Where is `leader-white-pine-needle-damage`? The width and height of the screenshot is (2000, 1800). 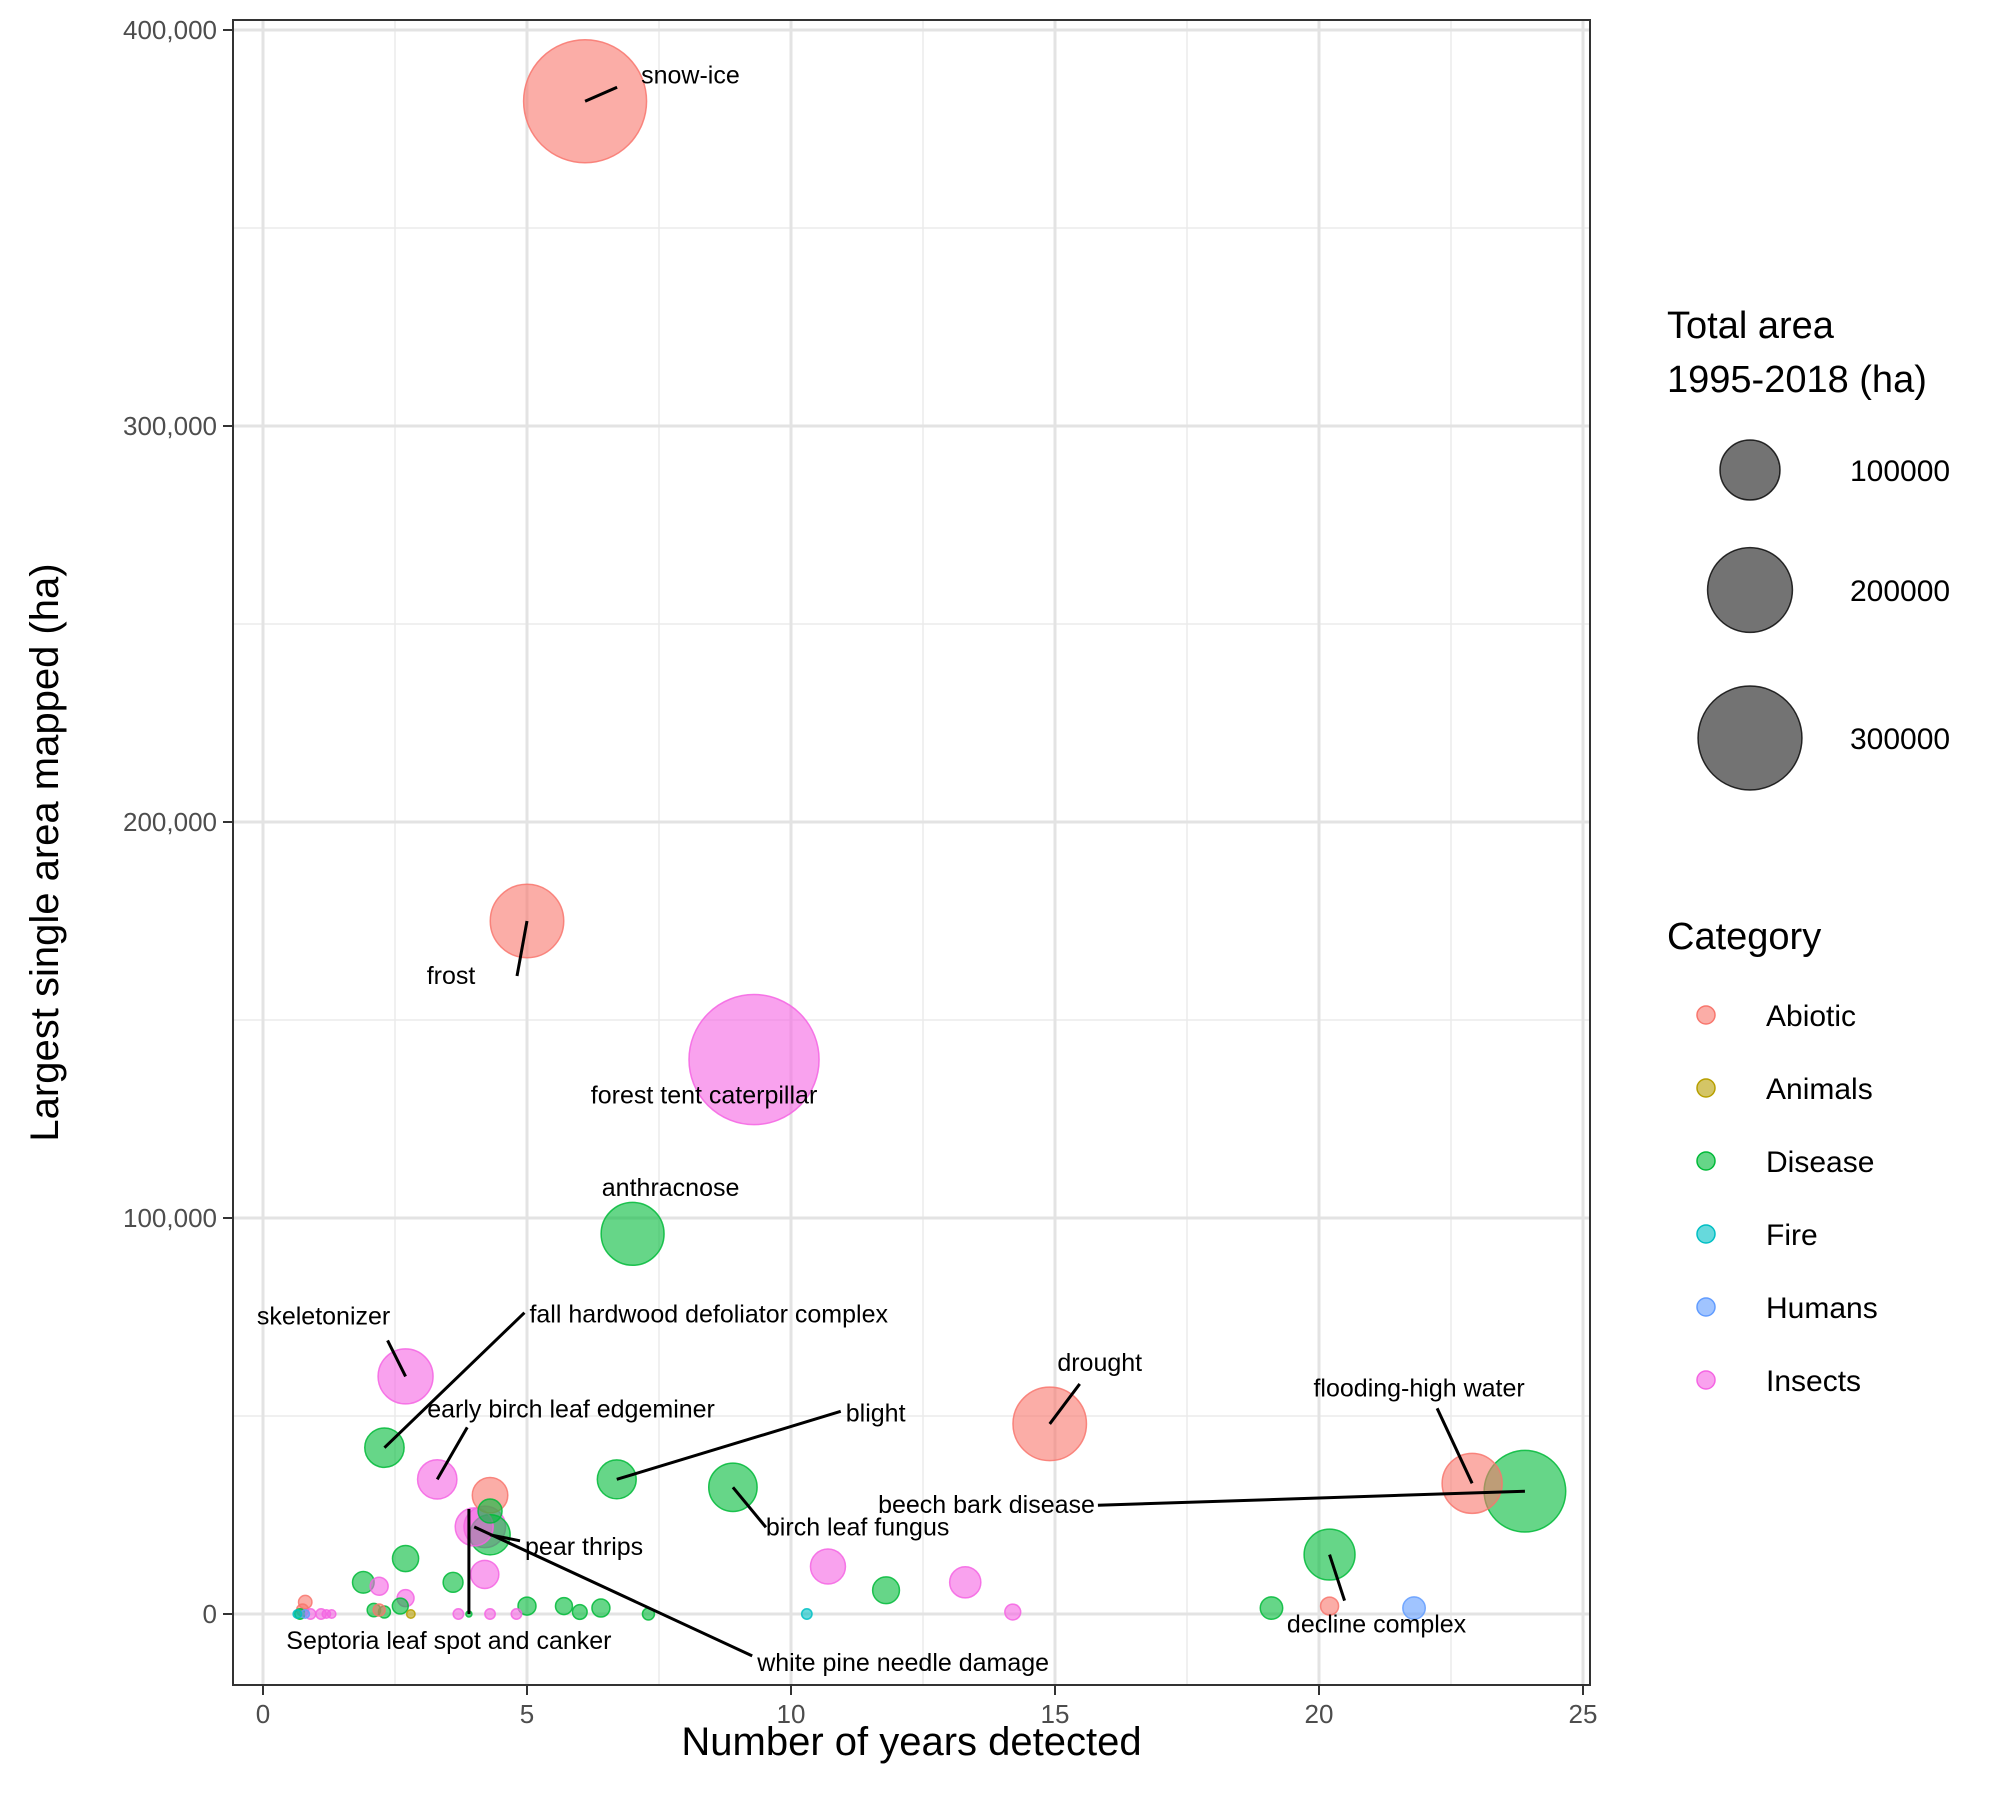 leader-white-pine-needle-damage is located at coordinates (613, 1591).